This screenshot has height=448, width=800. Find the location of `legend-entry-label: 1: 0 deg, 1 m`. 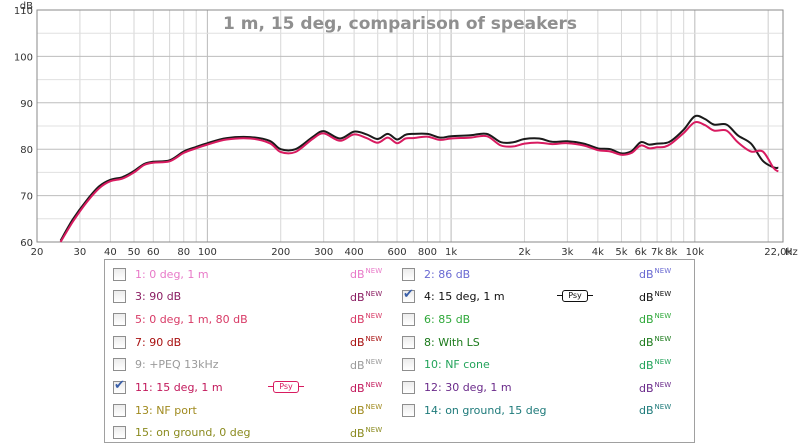

legend-entry-label: 1: 0 deg, 1 m is located at coordinates (172, 274).